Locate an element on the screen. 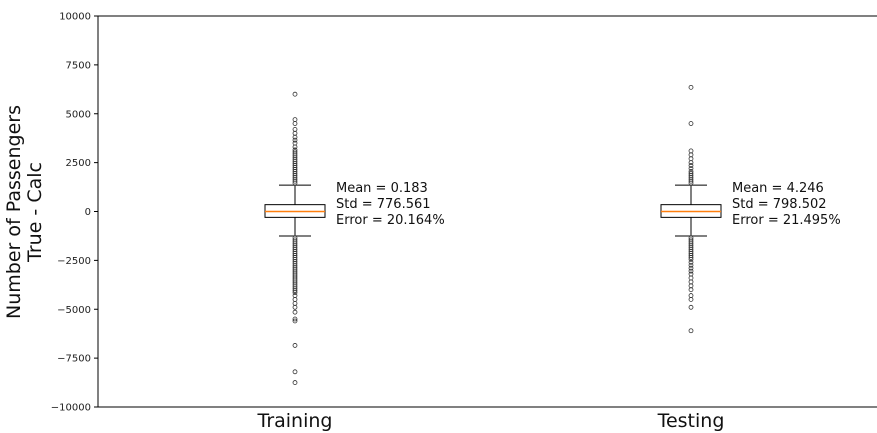 Image resolution: width=877 pixels, height=433 pixels. y-tick-label: −2500 is located at coordinates (74, 261).